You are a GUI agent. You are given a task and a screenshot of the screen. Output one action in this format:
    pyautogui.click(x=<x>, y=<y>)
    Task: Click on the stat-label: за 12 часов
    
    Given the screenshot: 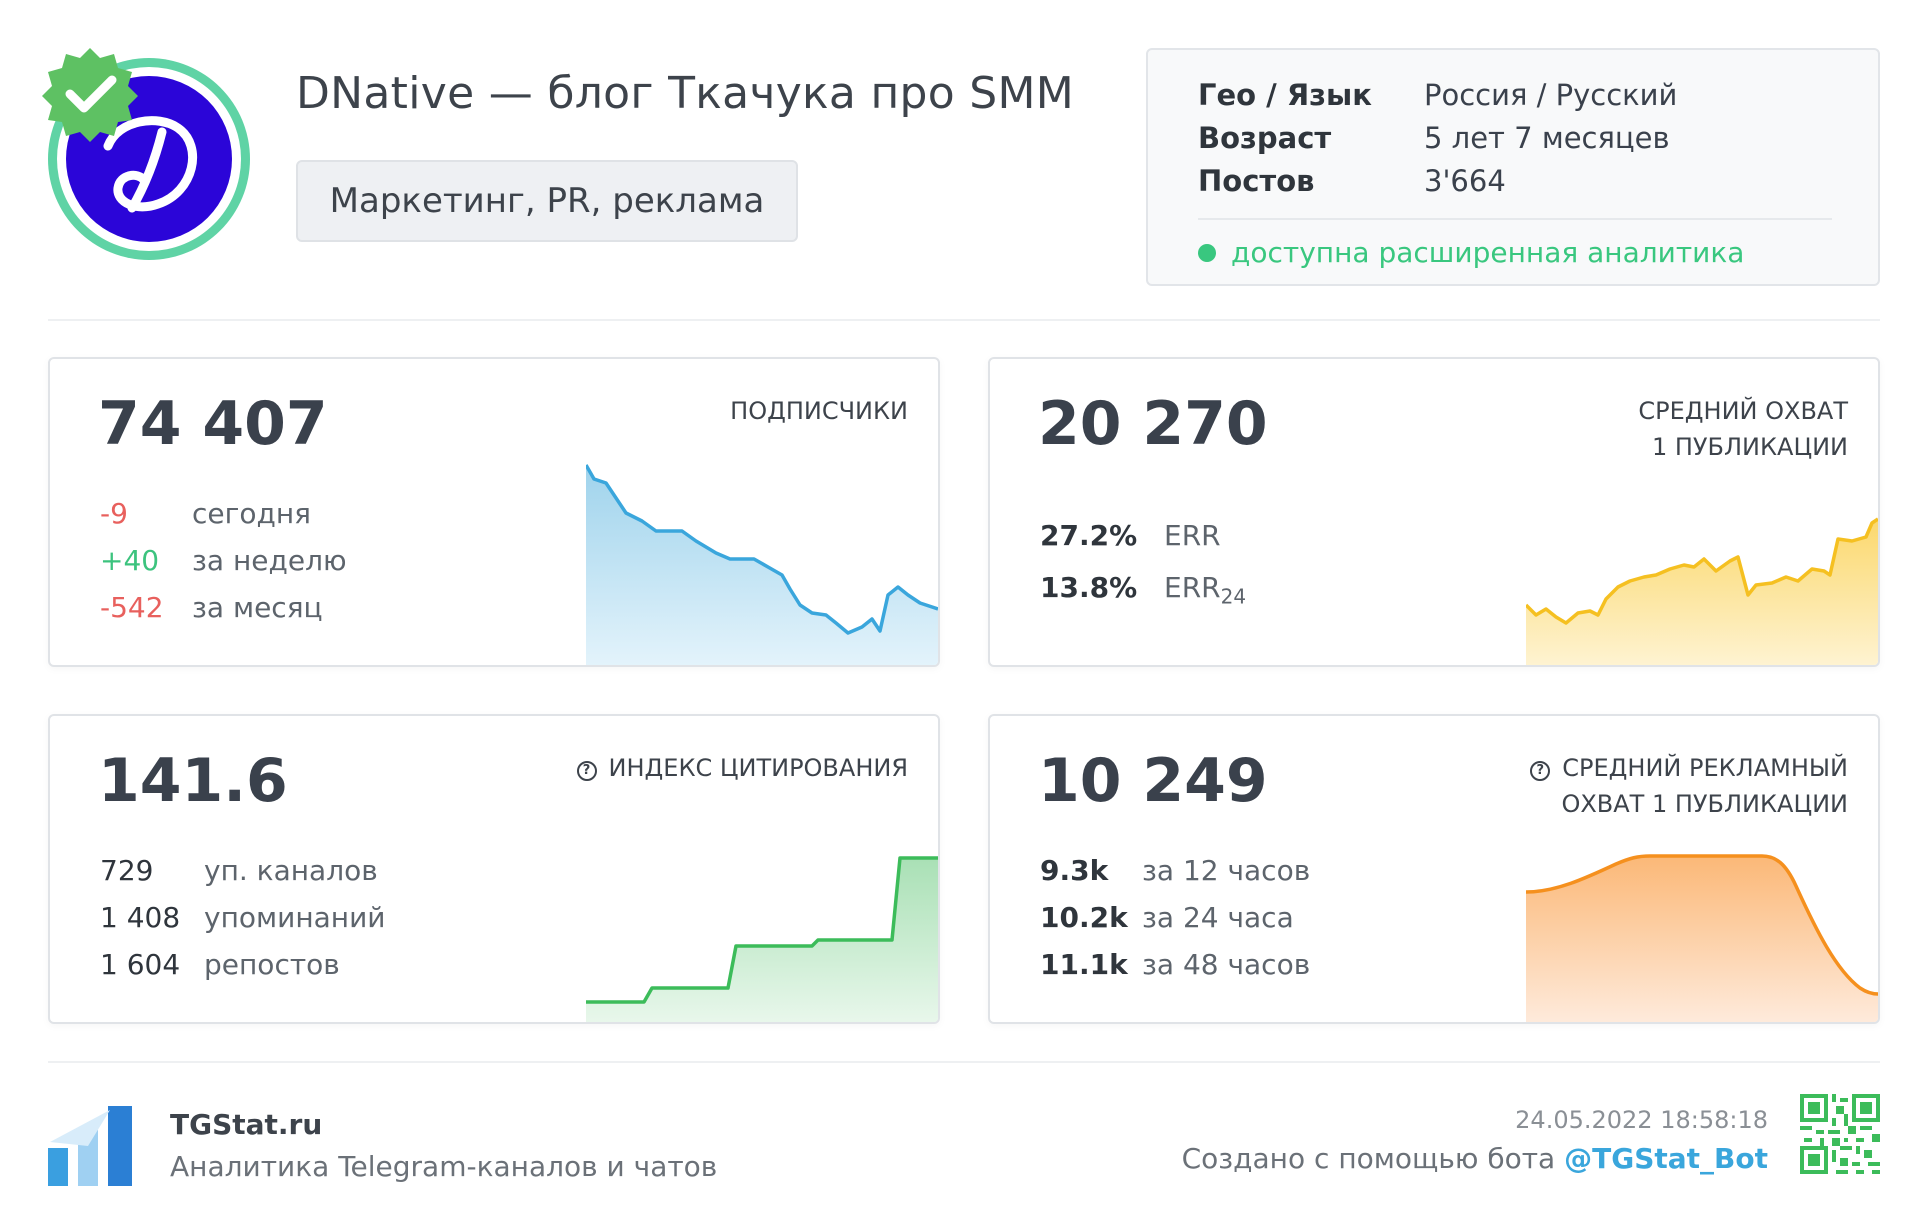 What is the action you would take?
    pyautogui.click(x=1226, y=870)
    